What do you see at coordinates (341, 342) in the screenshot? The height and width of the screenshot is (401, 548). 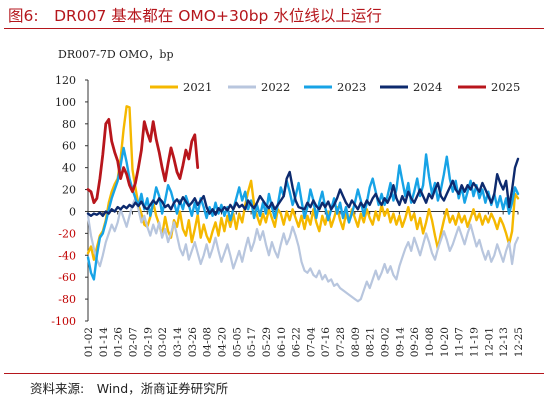 I see `x-tick-label: 07-28` at bounding box center [341, 342].